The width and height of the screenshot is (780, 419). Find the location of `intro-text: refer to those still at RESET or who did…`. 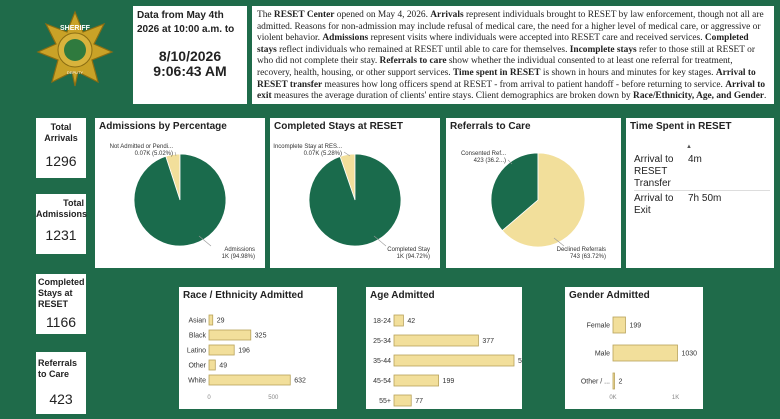

intro-text: refer to those still at RESET or who did… is located at coordinates (506, 55).